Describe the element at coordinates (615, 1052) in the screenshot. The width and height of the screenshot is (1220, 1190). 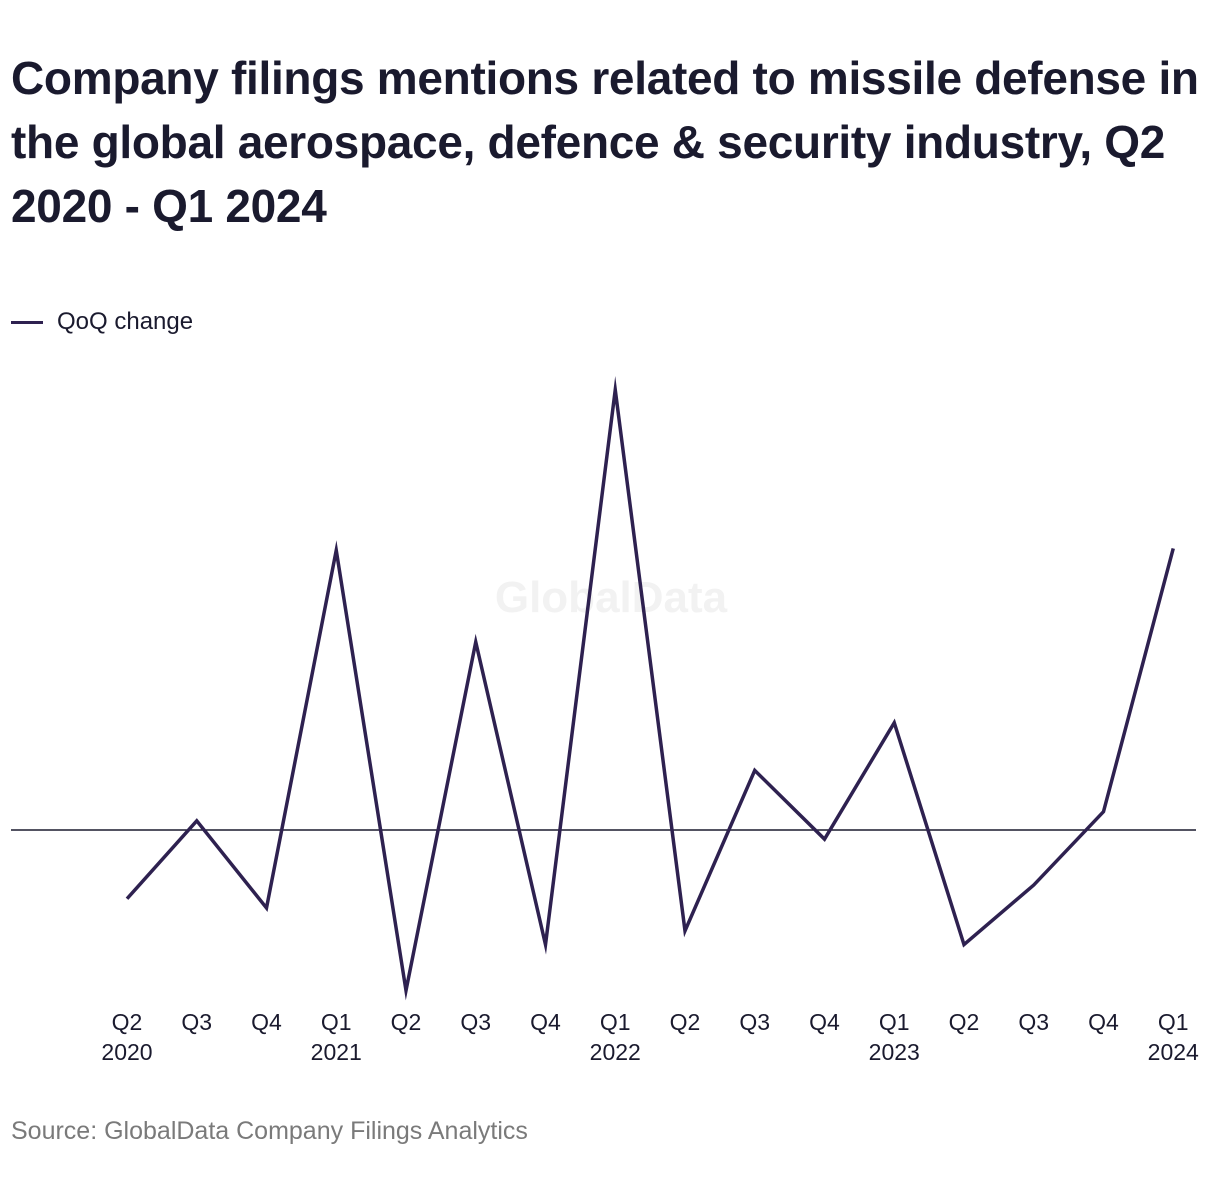
I see `x-tick-year: 2022` at that location.